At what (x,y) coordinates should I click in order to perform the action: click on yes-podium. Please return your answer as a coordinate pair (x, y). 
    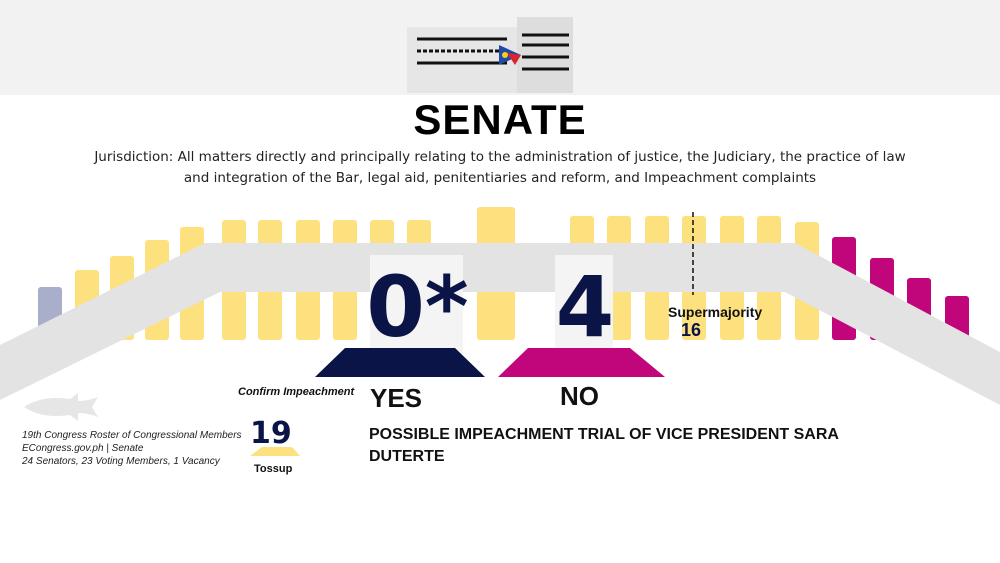
    Looking at the image, I should click on (400, 362).